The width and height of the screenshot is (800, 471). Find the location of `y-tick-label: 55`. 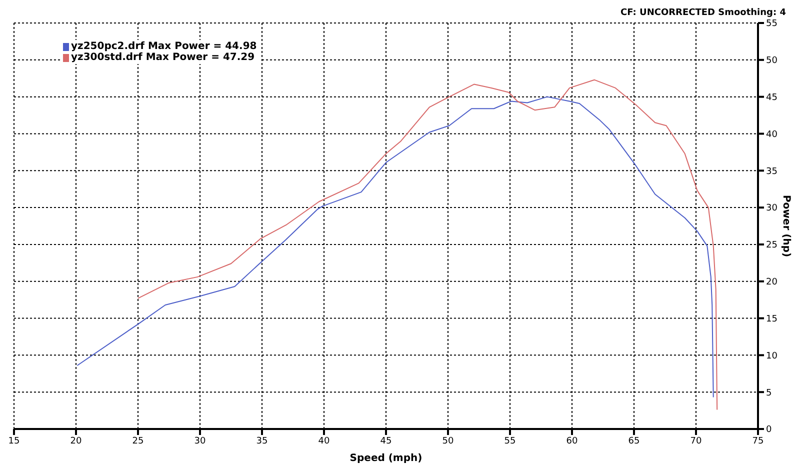

y-tick-label: 55 is located at coordinates (772, 24).